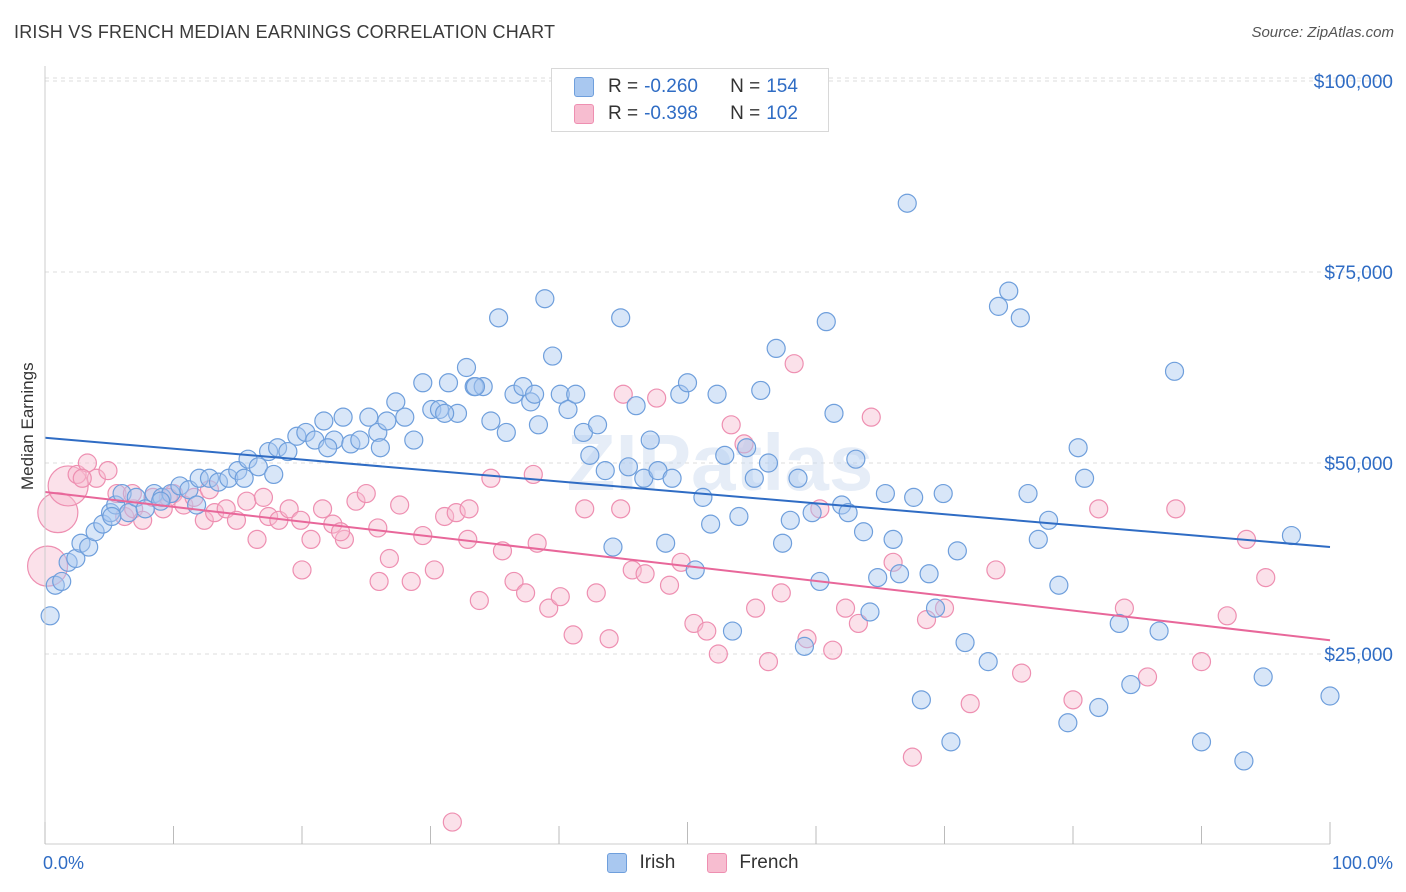  I want to click on french-swatch, so click(584, 114).